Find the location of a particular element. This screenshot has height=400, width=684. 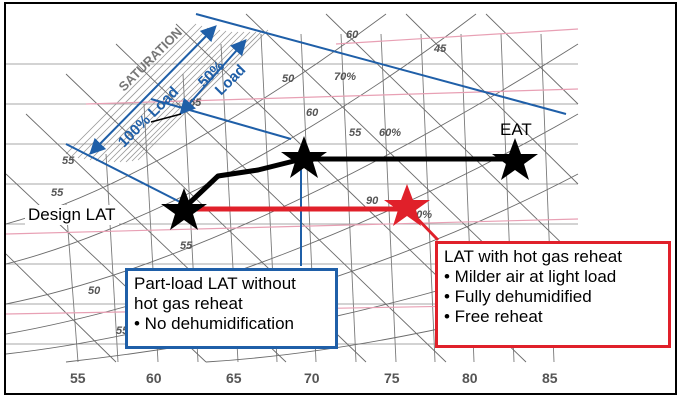

callout-line: hot gas reheat is located at coordinates (188, 303).